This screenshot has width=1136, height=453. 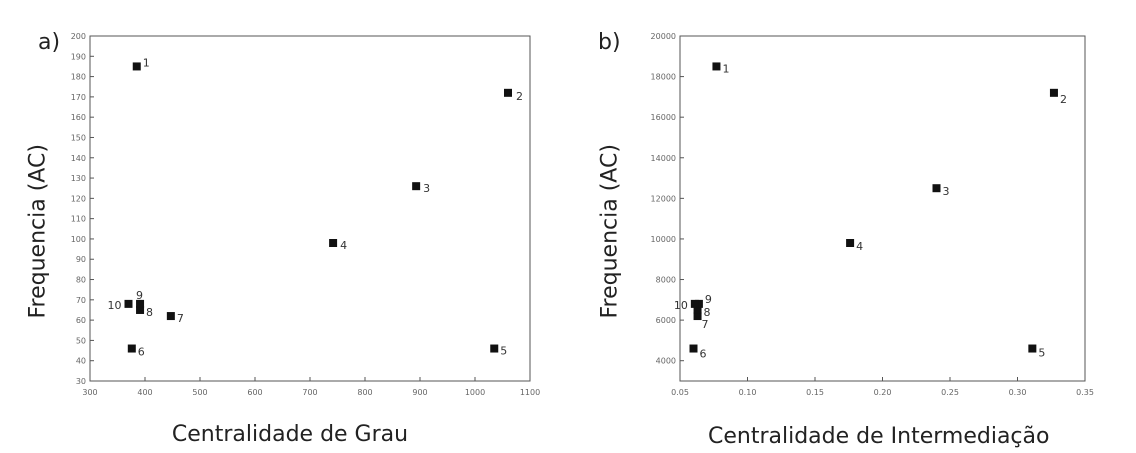 What do you see at coordinates (78, 36) in the screenshot?
I see `y-tick-label: 200` at bounding box center [78, 36].